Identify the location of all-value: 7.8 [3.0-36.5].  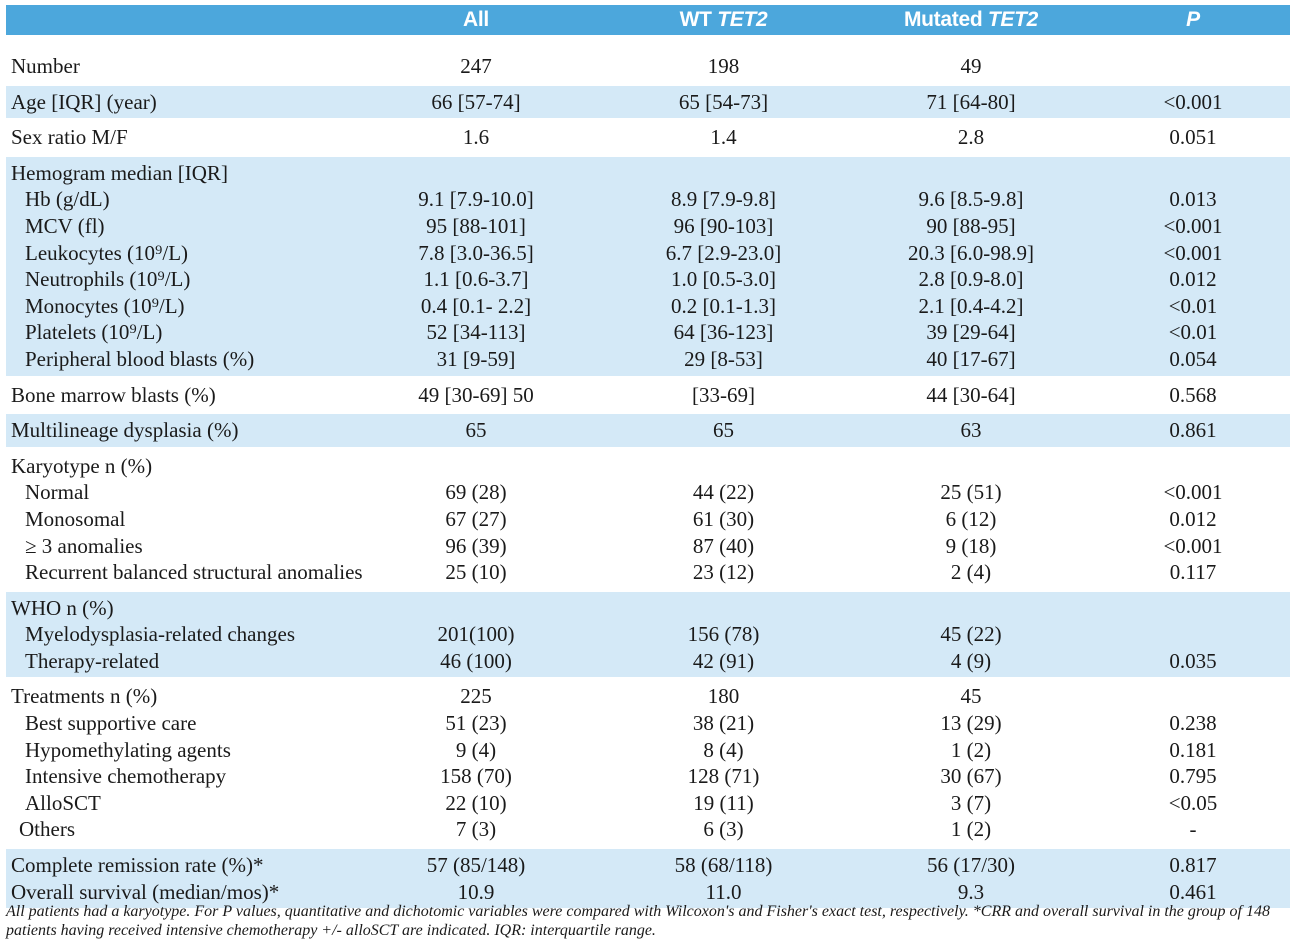
(476, 252).